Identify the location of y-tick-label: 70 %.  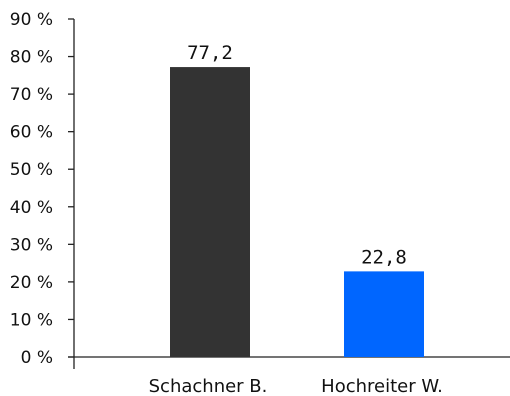
(31, 95).